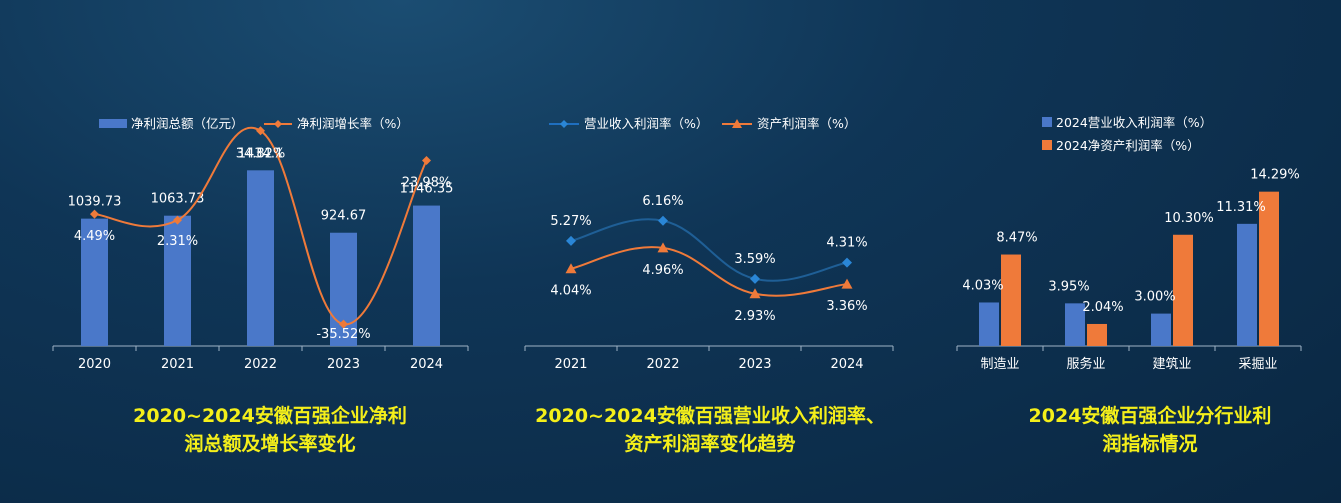 The image size is (1341, 503). What do you see at coordinates (1257, 364) in the screenshot?
I see `x-tick-label: 采掘业` at bounding box center [1257, 364].